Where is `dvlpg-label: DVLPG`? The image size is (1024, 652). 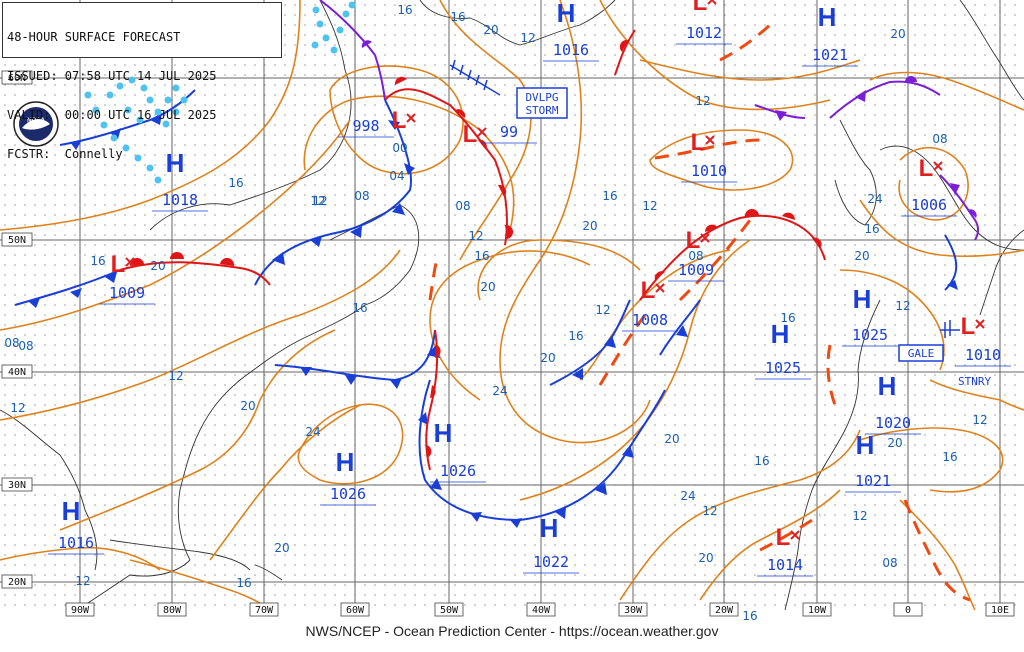 dvlpg-label: DVLPG is located at coordinates (541, 97).